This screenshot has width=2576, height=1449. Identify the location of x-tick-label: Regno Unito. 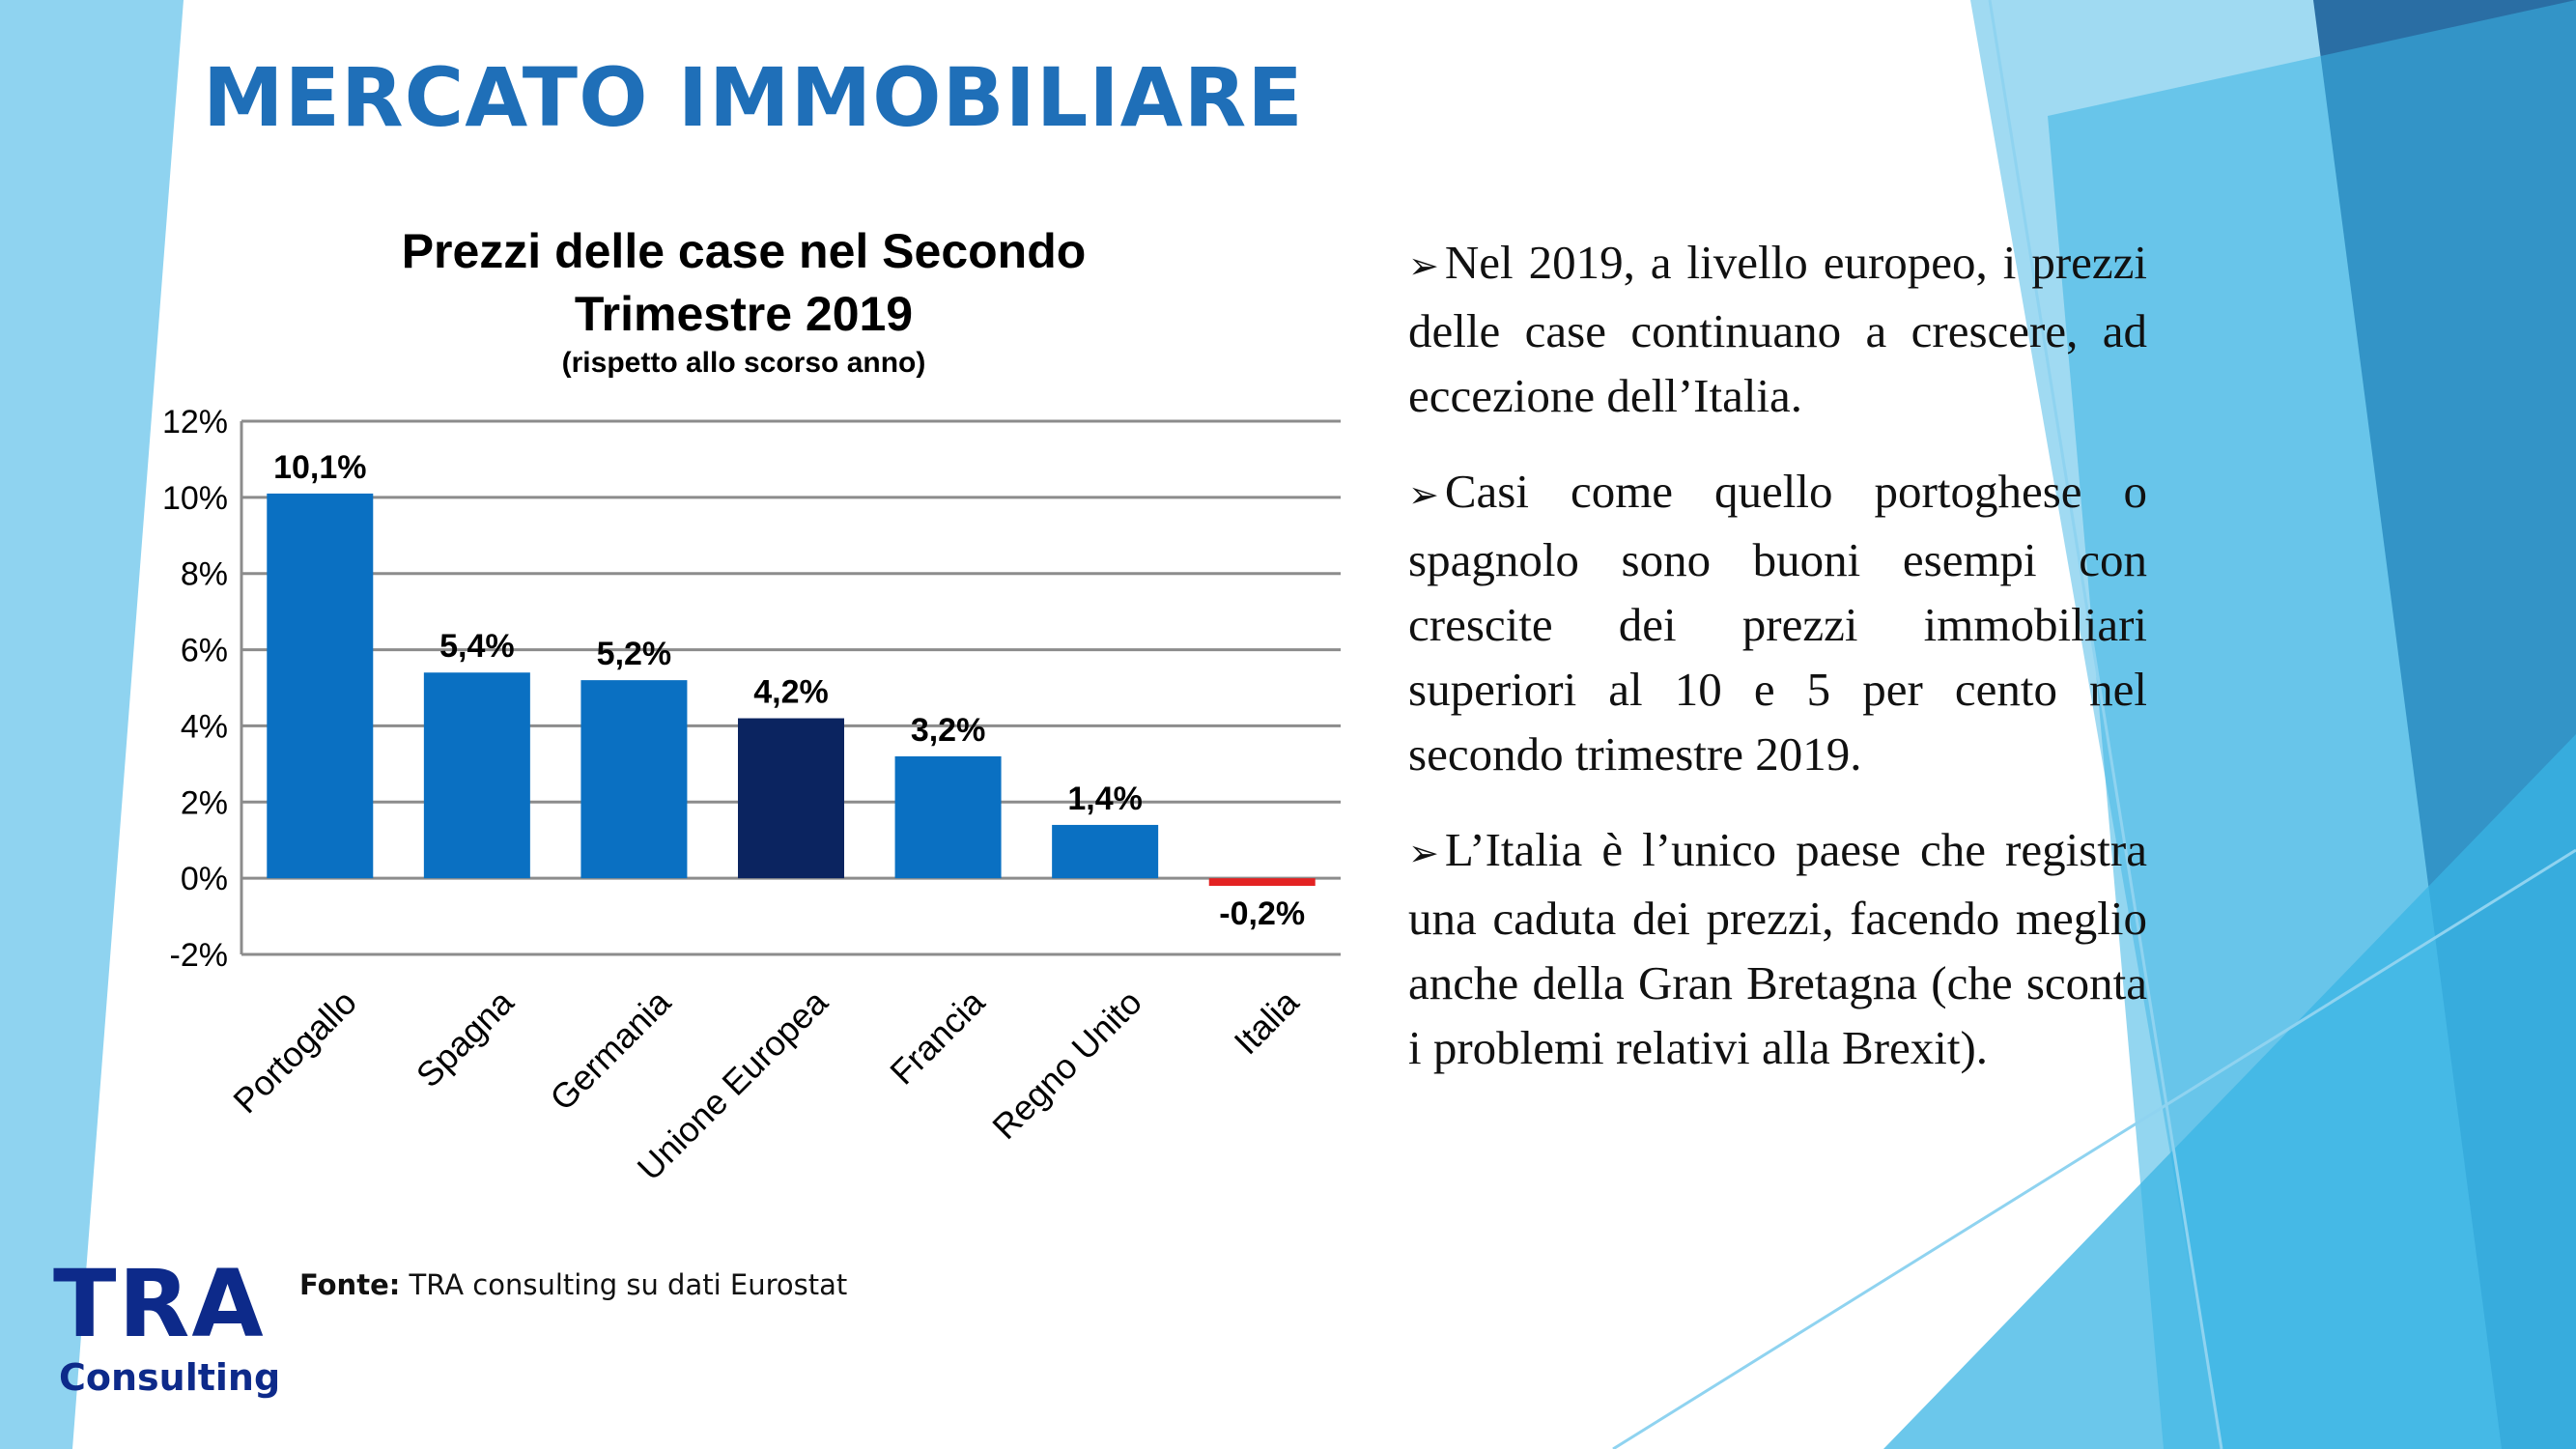
(1066, 1065).